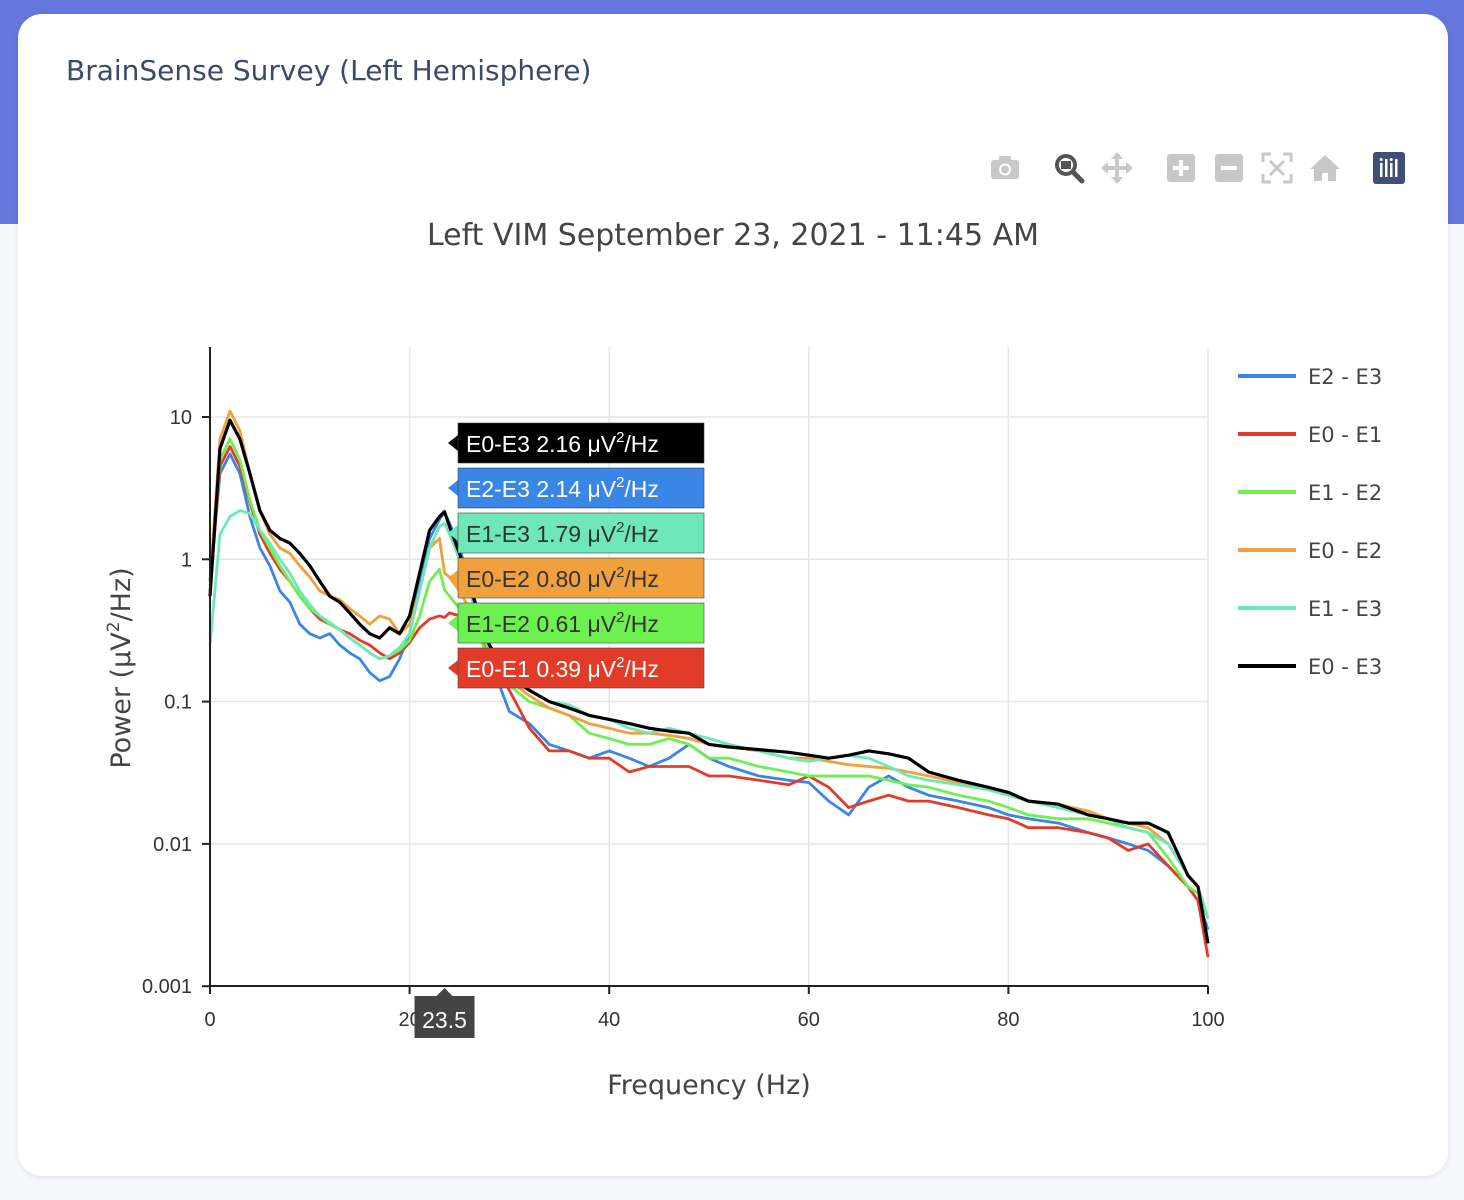 This screenshot has width=1464, height=1200. What do you see at coordinates (1345, 667) in the screenshot?
I see `legend-label: E0 - E3` at bounding box center [1345, 667].